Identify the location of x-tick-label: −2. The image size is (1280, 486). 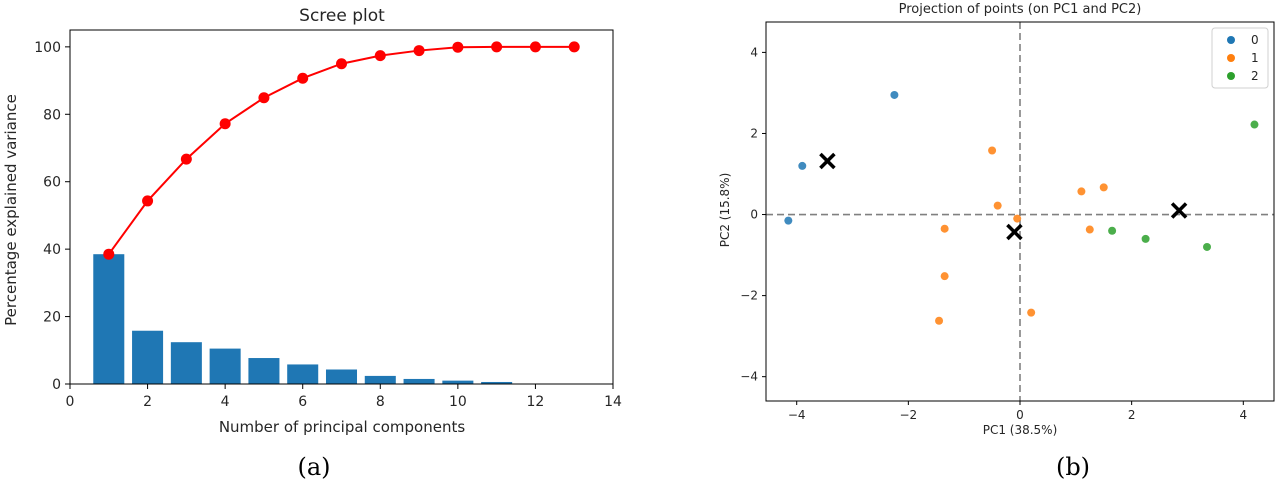
(909, 415).